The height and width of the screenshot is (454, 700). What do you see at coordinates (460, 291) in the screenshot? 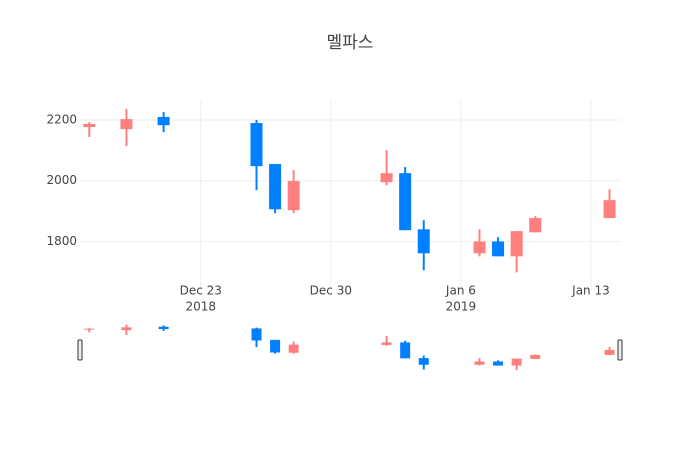
I see `x-tick-label: Jan 6` at bounding box center [460, 291].